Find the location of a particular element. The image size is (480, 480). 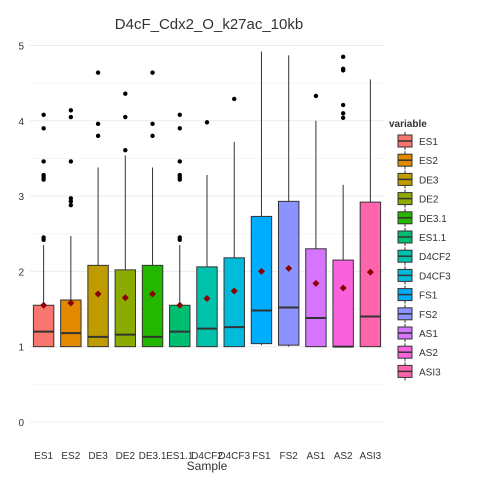

legend-label: ES1.1 is located at coordinates (433, 238).